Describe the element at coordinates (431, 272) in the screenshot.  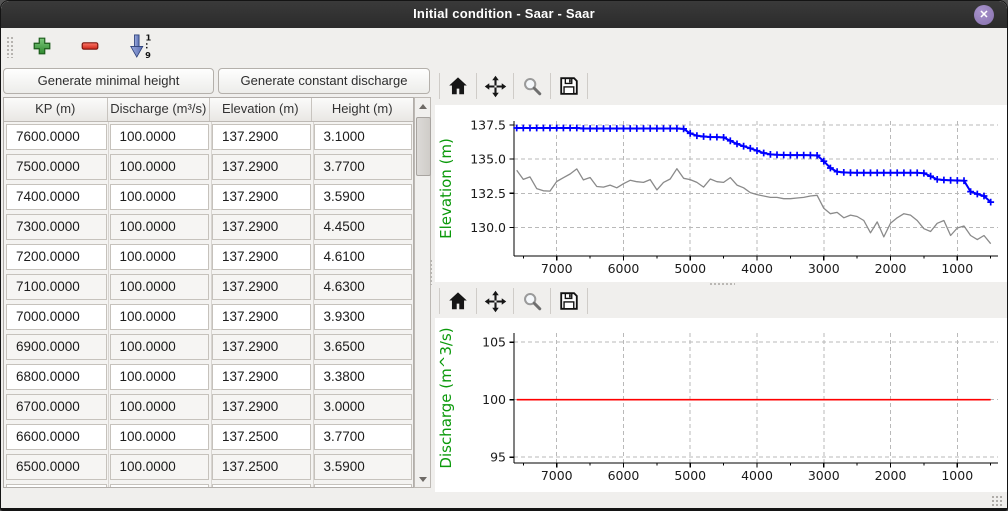
I see `panel-splitter-handle` at that location.